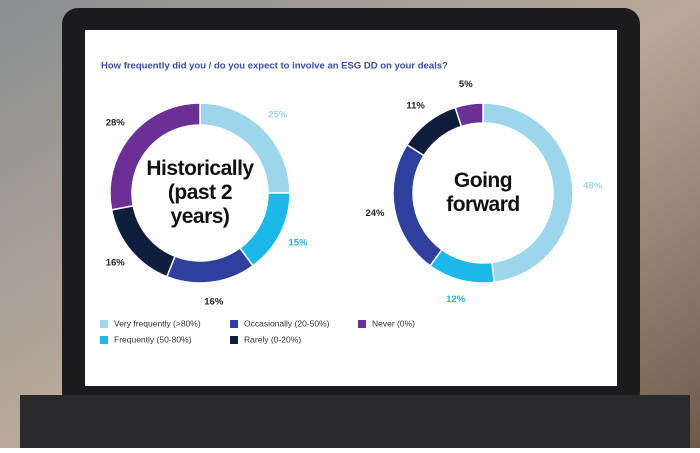 This screenshot has width=700, height=453. What do you see at coordinates (278, 115) in the screenshot?
I see `value-label: 25%` at bounding box center [278, 115].